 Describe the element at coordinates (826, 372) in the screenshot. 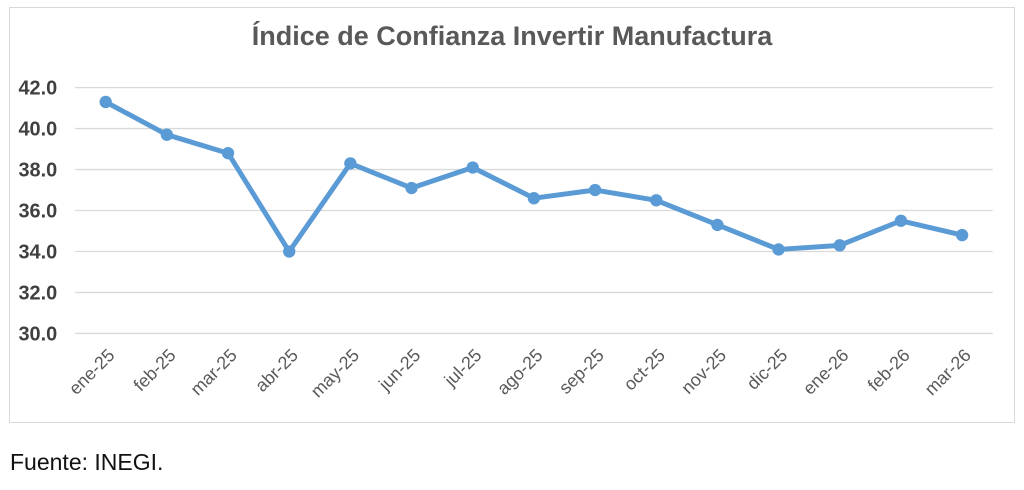

I see `x-axis-tick-label: ene-26` at that location.